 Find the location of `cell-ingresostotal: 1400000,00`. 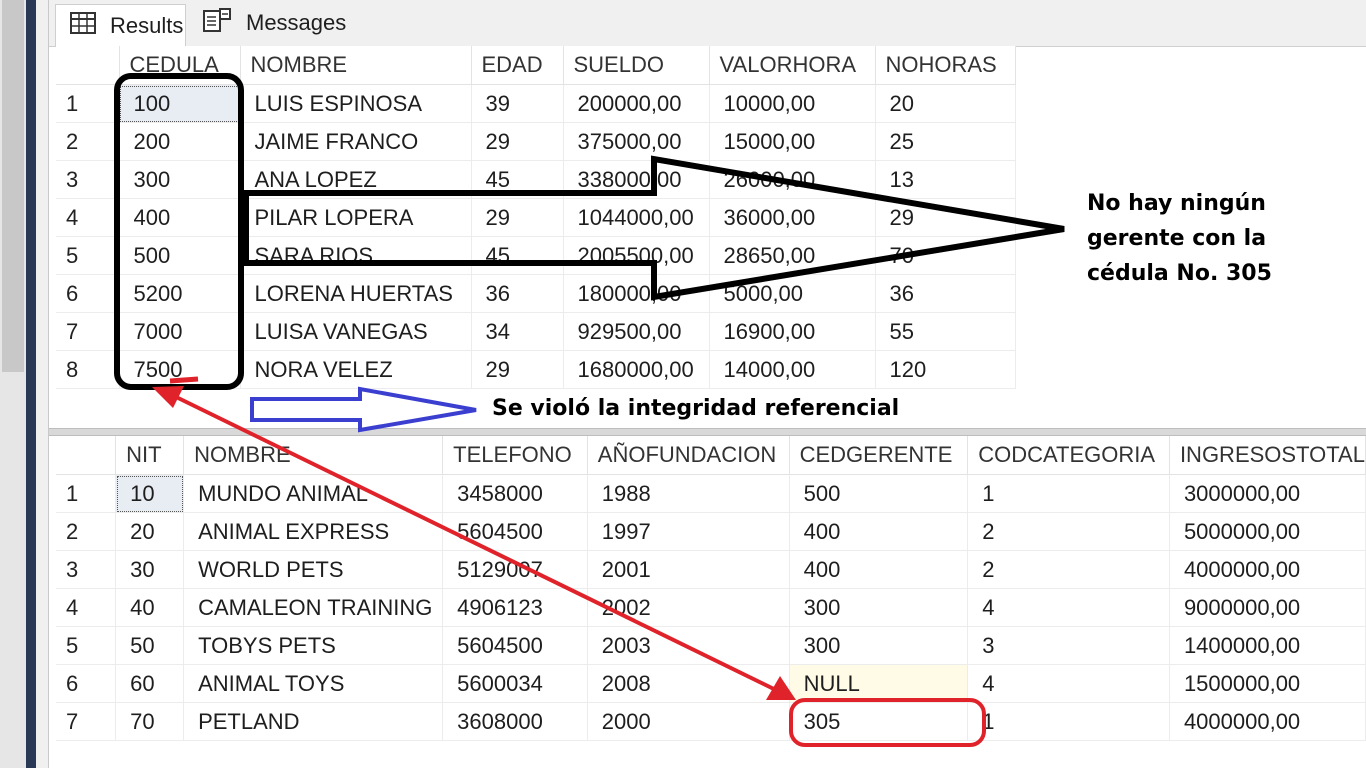

cell-ingresostotal: 1400000,00 is located at coordinates (1267, 645).